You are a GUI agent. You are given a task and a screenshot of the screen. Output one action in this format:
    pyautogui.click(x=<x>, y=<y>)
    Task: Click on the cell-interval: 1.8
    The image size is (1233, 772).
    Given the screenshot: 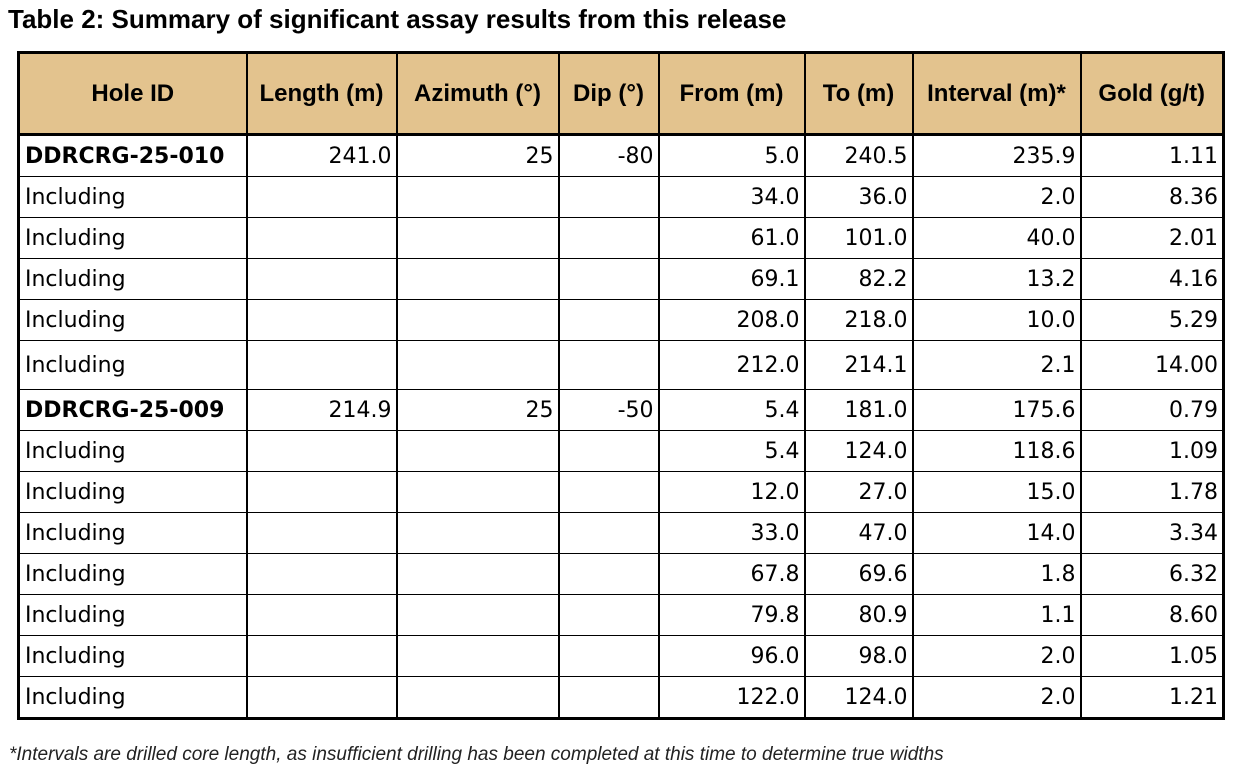 What is the action you would take?
    pyautogui.click(x=996, y=574)
    